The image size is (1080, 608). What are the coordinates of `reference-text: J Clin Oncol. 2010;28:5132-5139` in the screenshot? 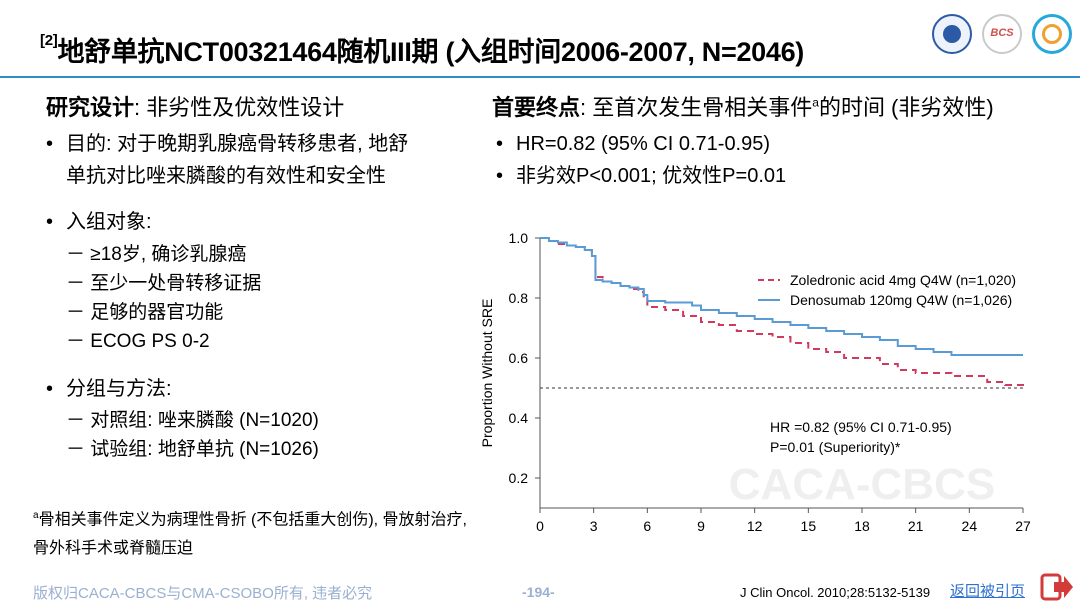 It's located at (835, 592).